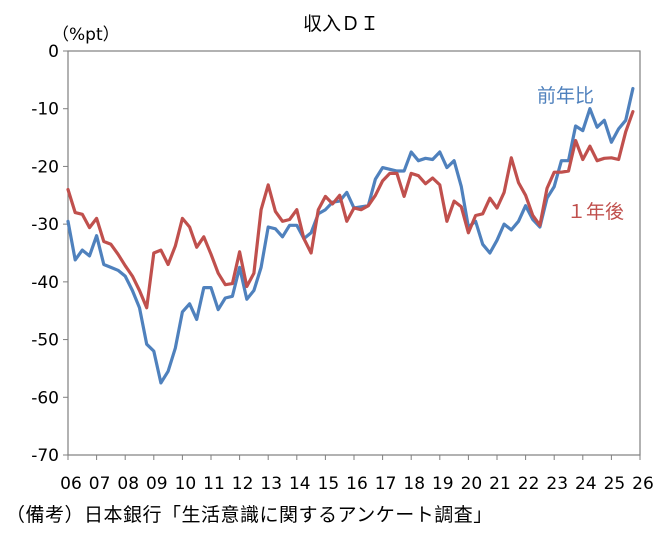  I want to click on x-tick-label: 23, so click(557, 484).